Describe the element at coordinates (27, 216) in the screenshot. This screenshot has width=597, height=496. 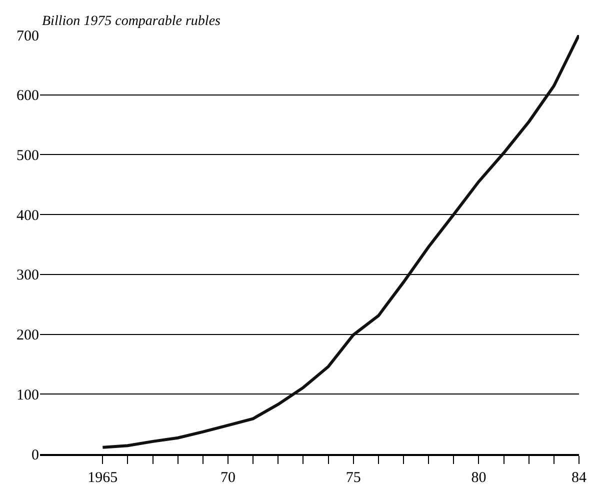
I see `y-tick-label: 400` at that location.